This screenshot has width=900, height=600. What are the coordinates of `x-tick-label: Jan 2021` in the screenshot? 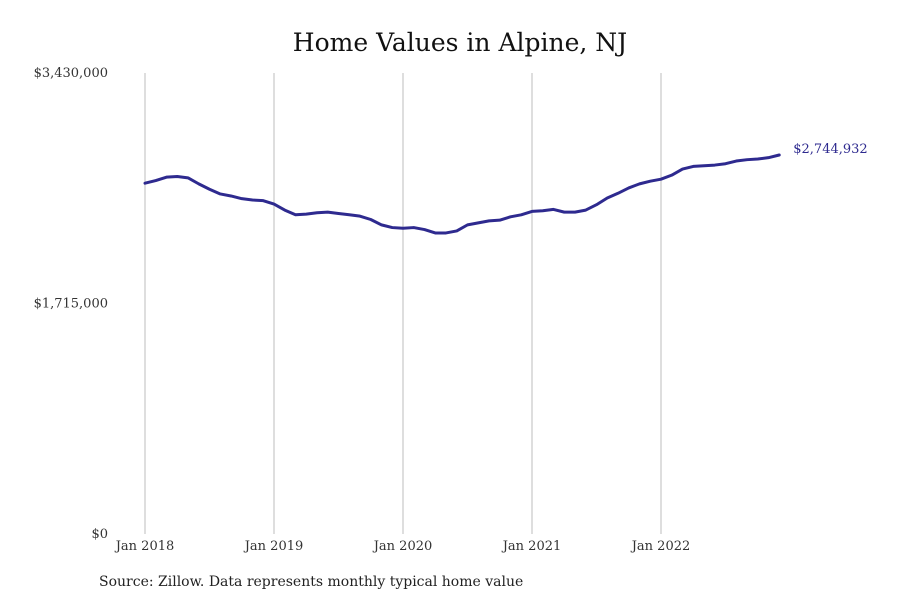 It's located at (531, 546).